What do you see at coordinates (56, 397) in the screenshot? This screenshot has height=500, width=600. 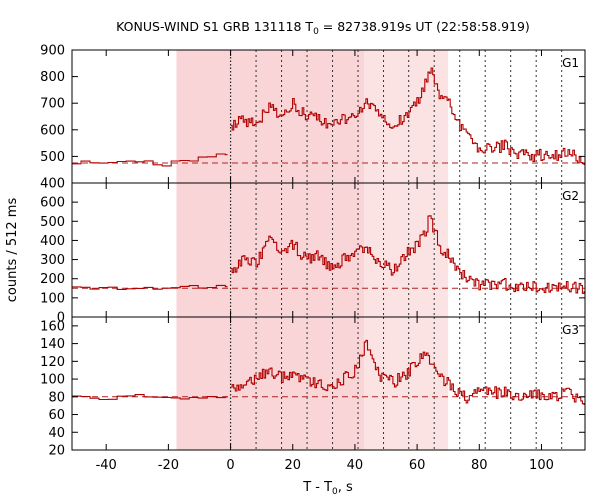 I see `y-tick-label-3-4: 80` at bounding box center [56, 397].